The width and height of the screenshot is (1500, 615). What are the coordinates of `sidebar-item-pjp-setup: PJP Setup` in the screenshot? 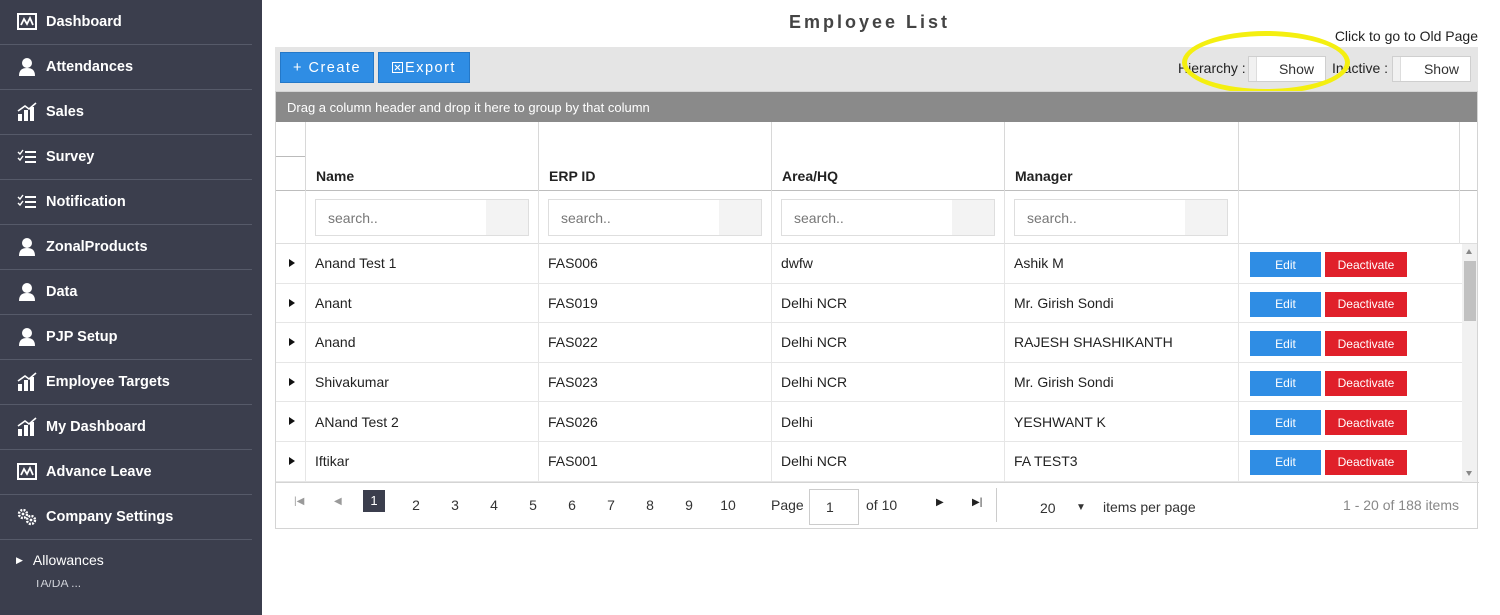 It's located at (126, 337).